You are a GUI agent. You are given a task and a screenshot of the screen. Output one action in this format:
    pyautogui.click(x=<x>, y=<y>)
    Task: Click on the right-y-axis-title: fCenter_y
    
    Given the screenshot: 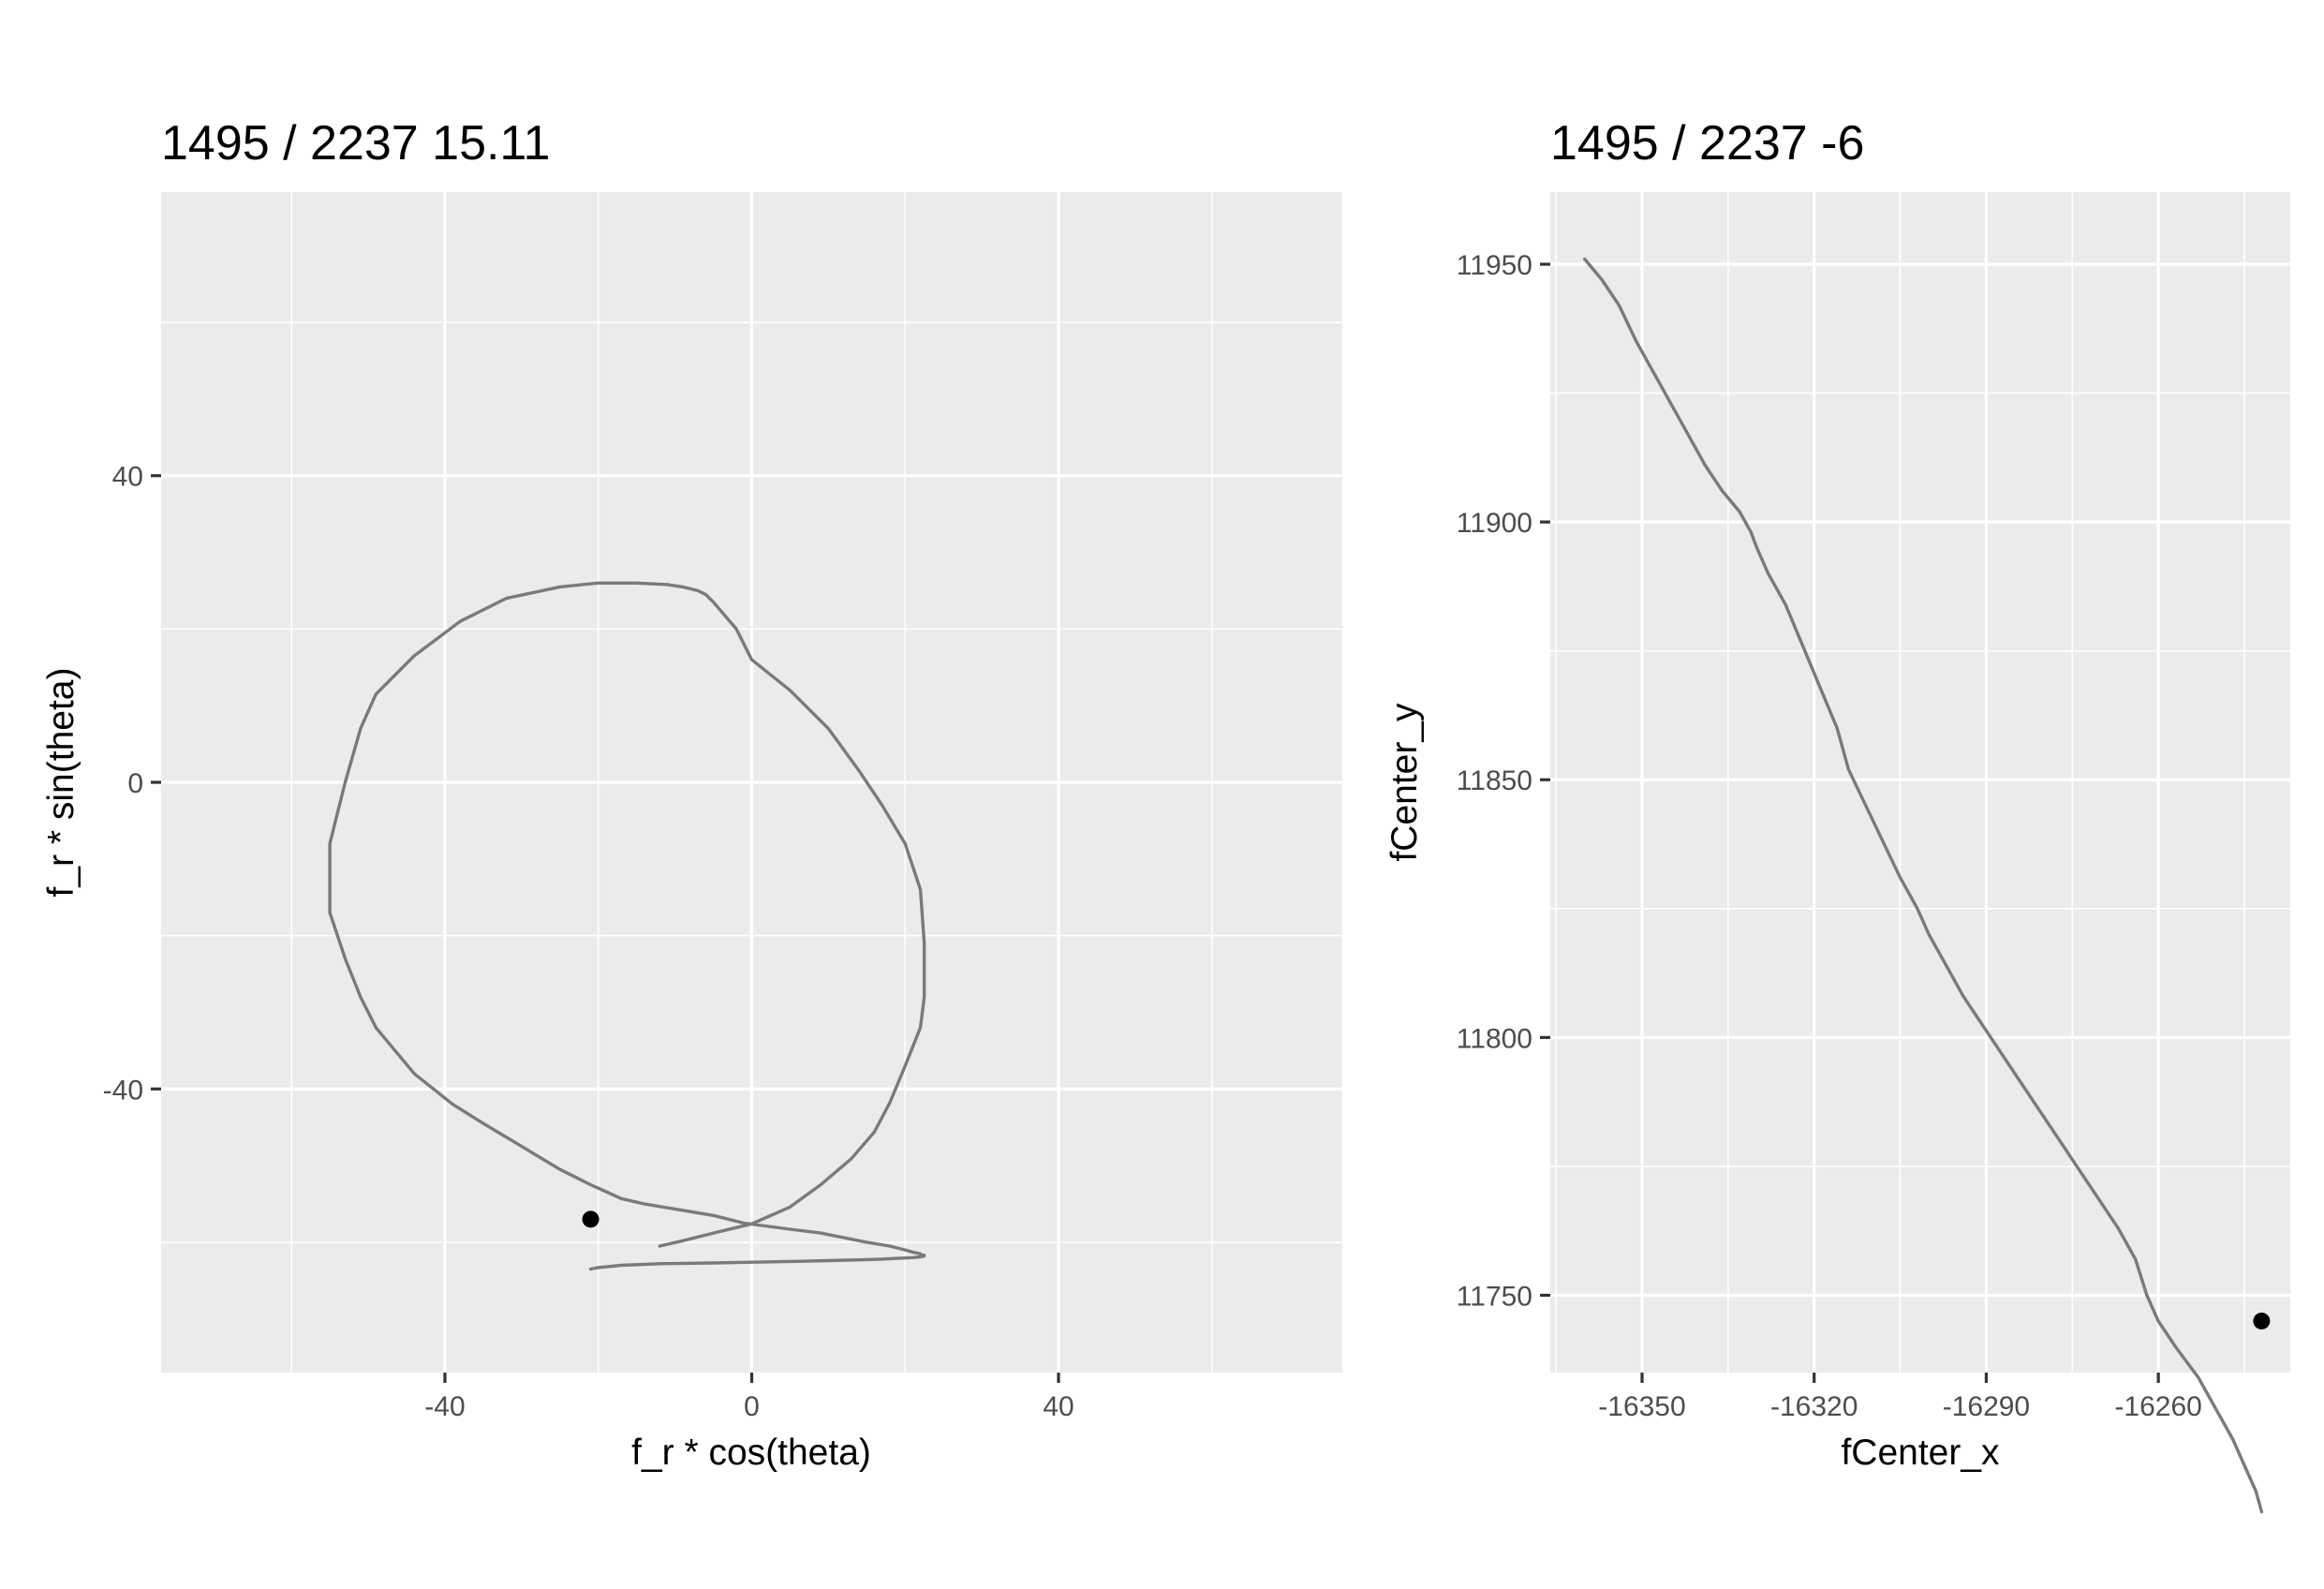 What is the action you would take?
    pyautogui.click(x=1405, y=783)
    